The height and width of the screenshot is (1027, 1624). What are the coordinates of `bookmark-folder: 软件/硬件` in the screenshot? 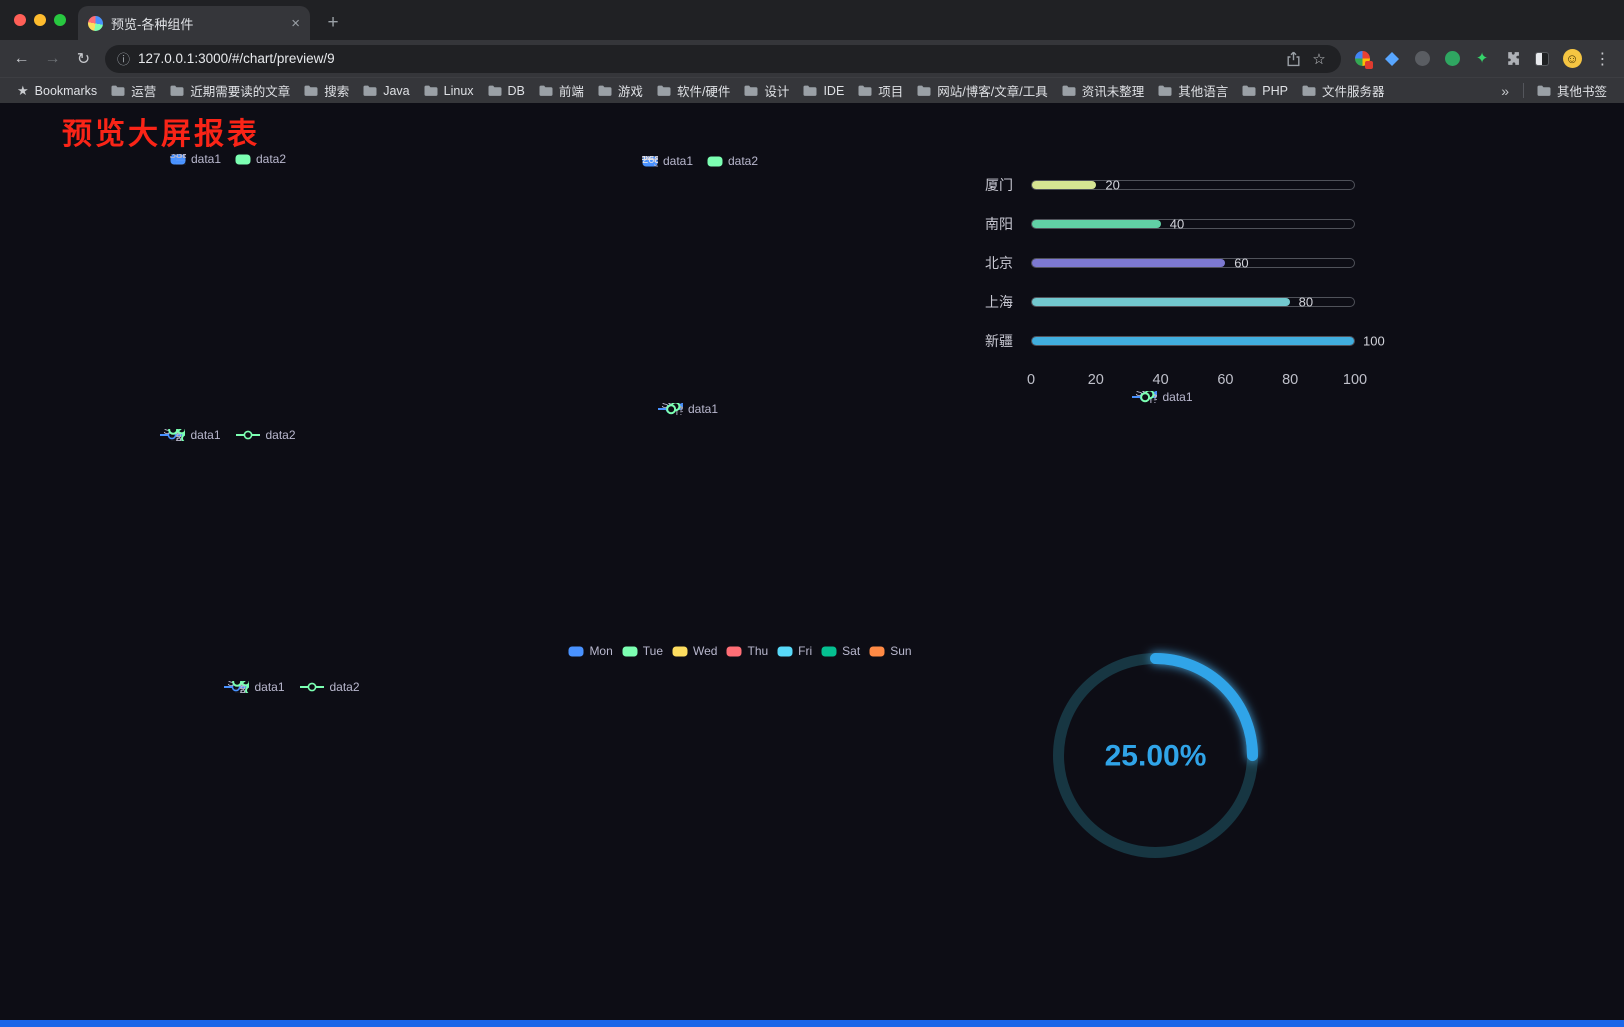 It's located at (693, 90).